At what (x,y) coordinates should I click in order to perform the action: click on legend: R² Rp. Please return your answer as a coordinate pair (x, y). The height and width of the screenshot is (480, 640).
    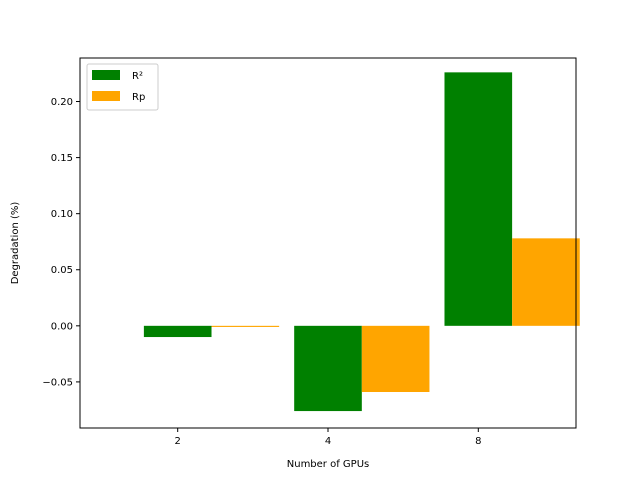
    Looking at the image, I should click on (122, 87).